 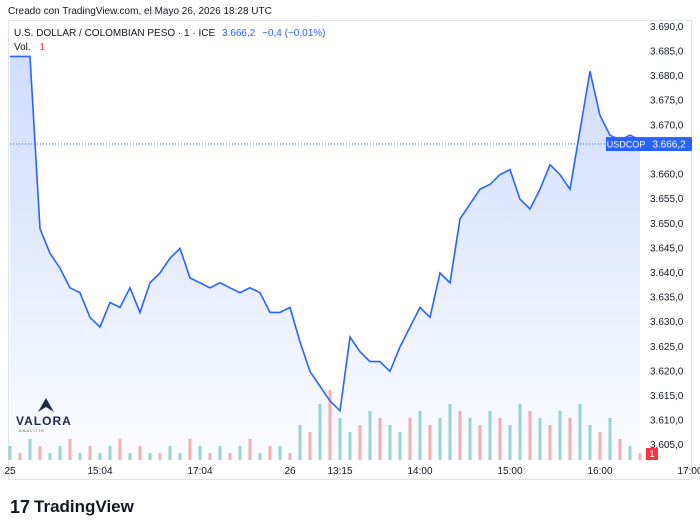 I want to click on valora-logo-sub: ANALITIK, so click(x=32, y=430).